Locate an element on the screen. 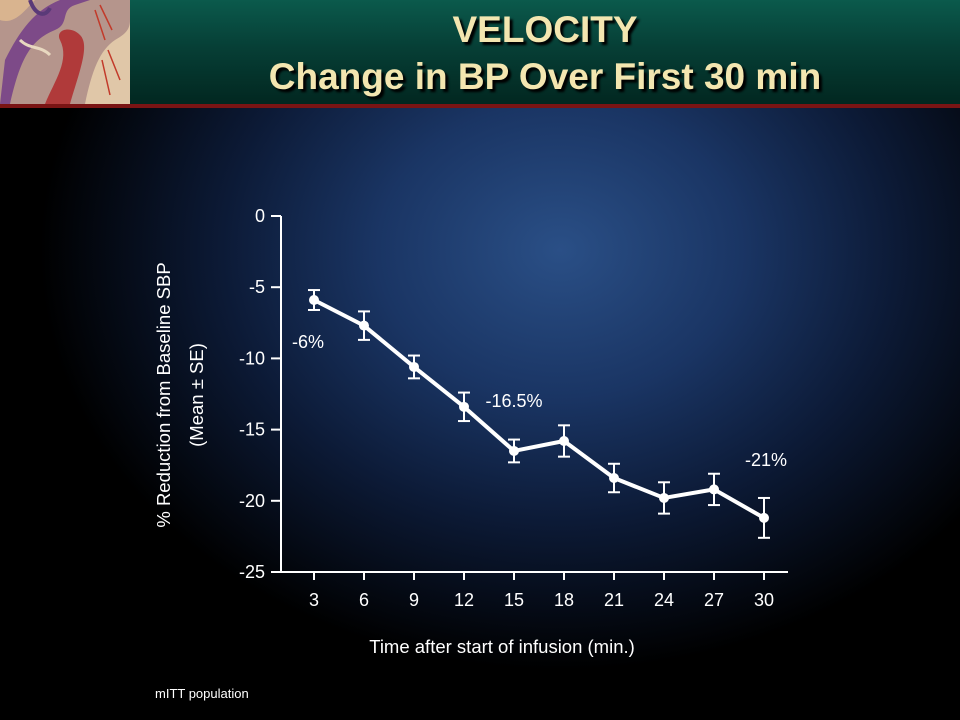 This screenshot has height=720, width=960. header-band is located at coordinates (480, 52).